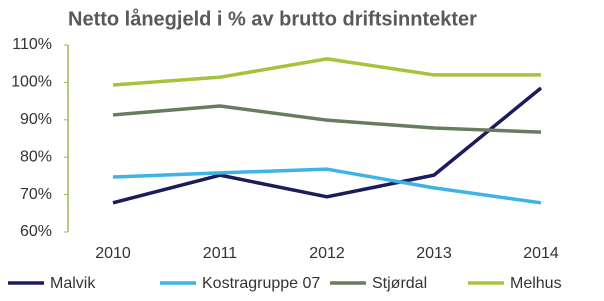 The height and width of the screenshot is (301, 604). Describe the element at coordinates (73, 283) in the screenshot. I see `legend-label: Malvik` at that location.